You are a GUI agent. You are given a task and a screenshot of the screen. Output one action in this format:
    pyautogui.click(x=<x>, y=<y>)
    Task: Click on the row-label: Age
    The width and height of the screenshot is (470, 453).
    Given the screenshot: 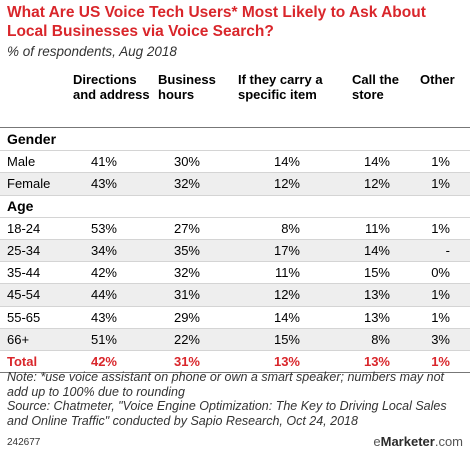 What is the action you would take?
    pyautogui.click(x=20, y=205)
    